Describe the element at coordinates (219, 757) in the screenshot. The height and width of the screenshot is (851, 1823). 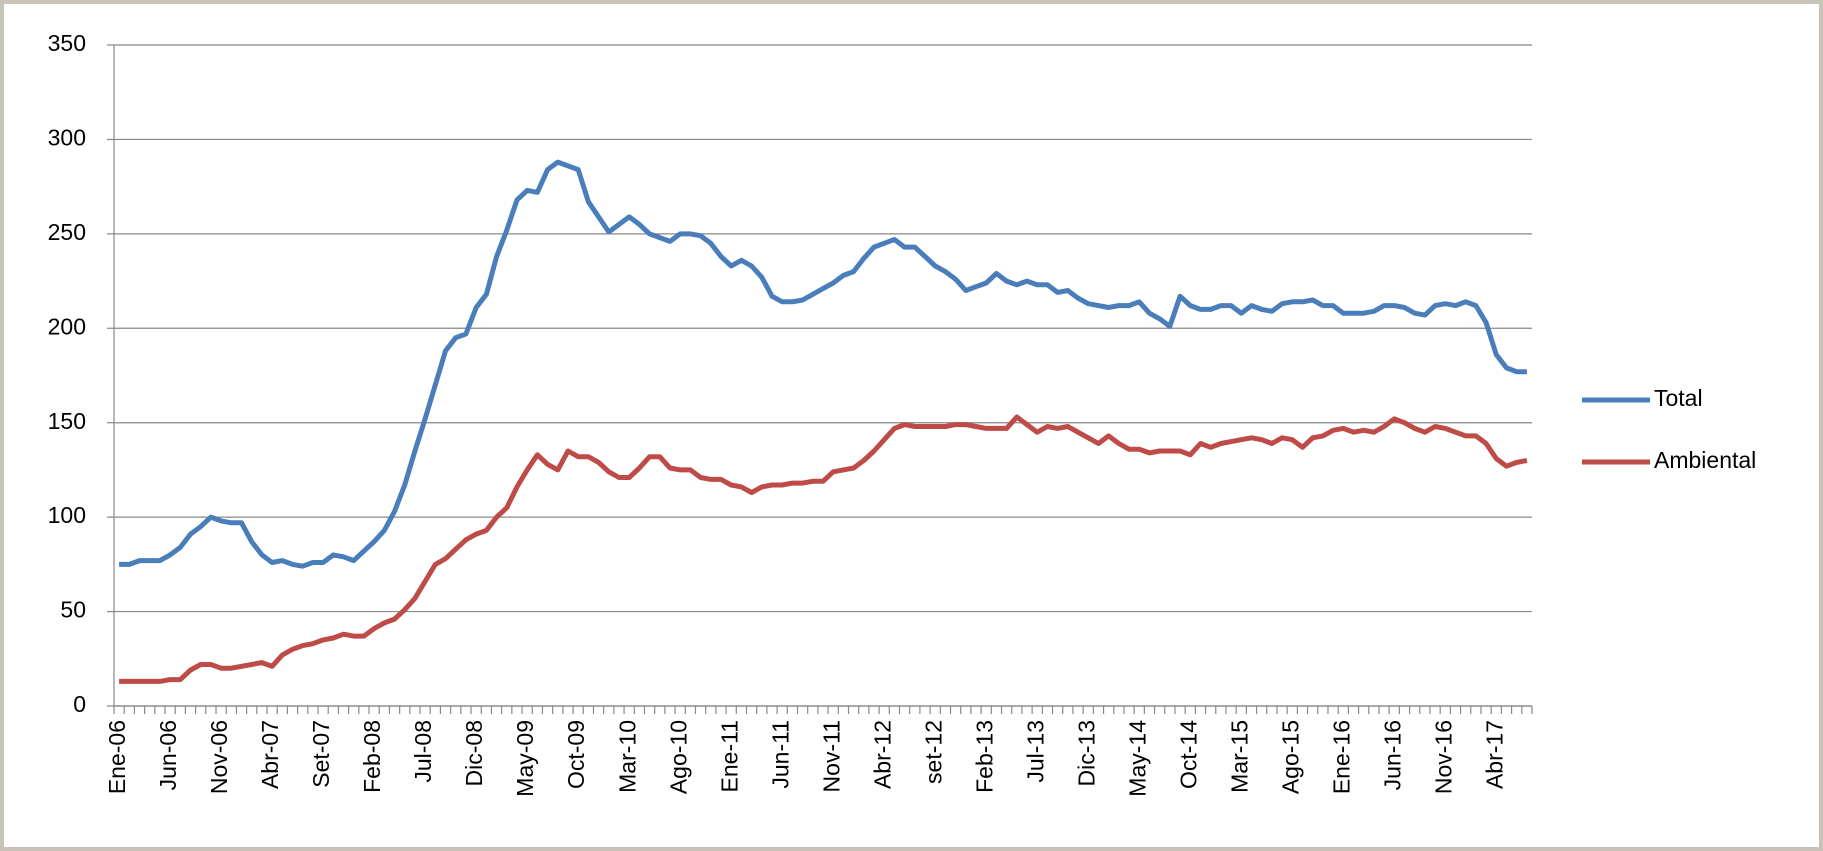
I see `x-tick-label: Nov-06` at that location.